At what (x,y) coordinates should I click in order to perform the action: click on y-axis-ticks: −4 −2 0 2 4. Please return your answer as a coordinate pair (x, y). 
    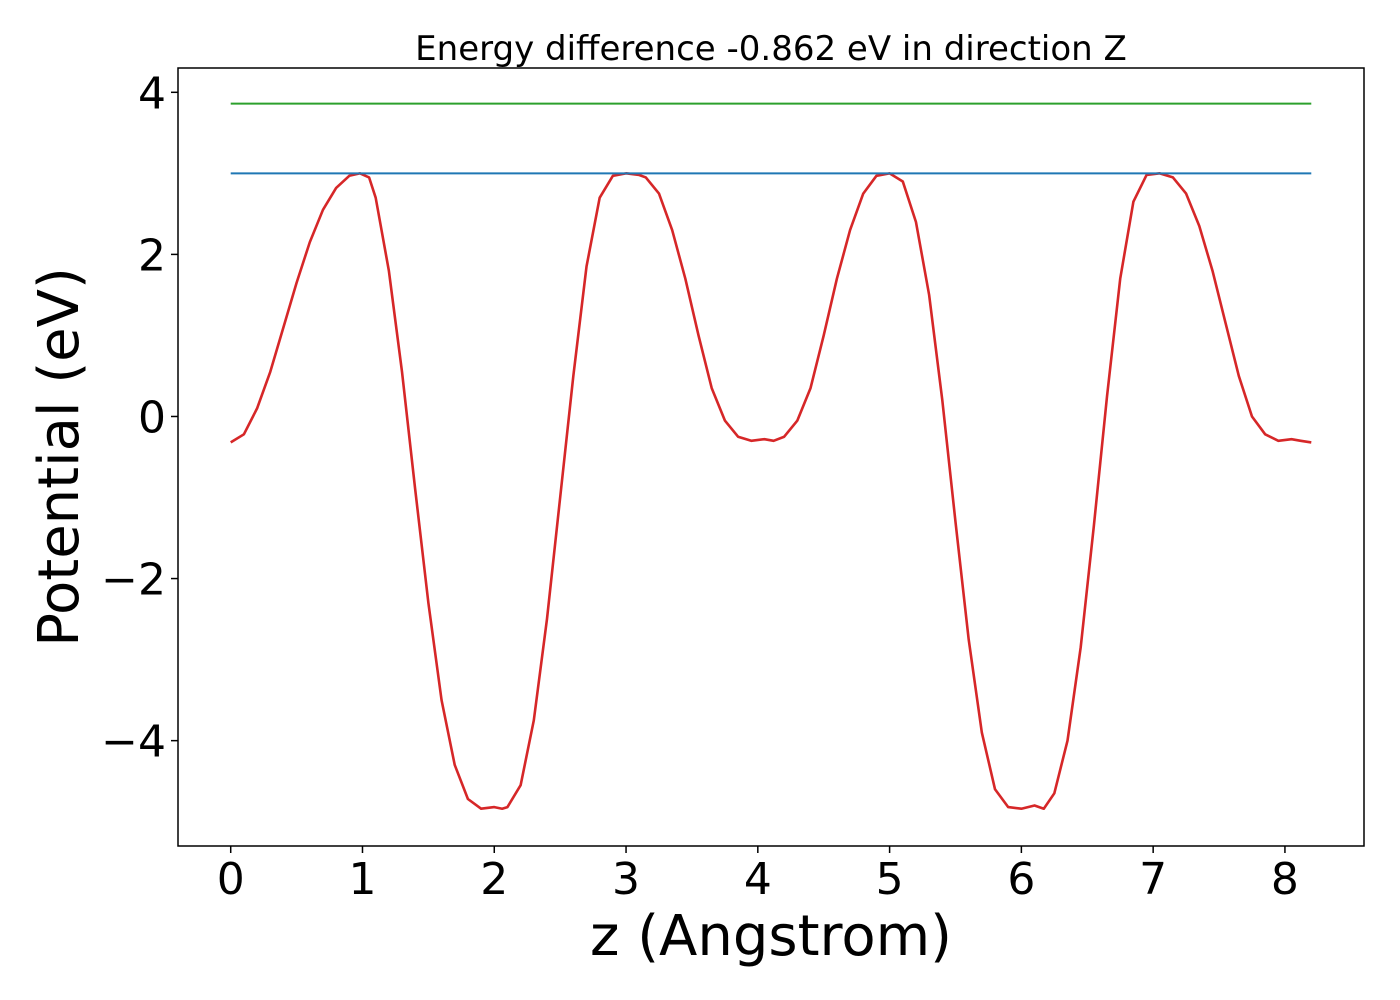
    Looking at the image, I should click on (139, 418).